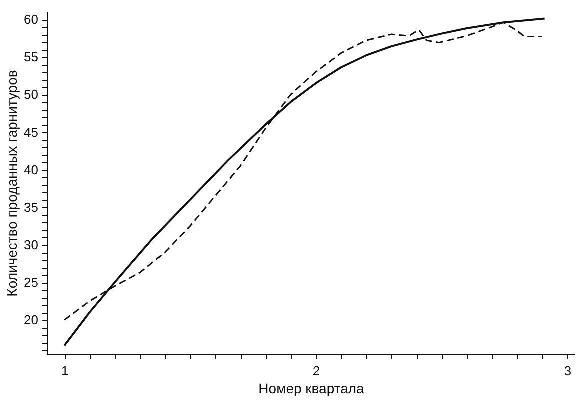  I want to click on y-tick-label: 30, so click(31, 245).